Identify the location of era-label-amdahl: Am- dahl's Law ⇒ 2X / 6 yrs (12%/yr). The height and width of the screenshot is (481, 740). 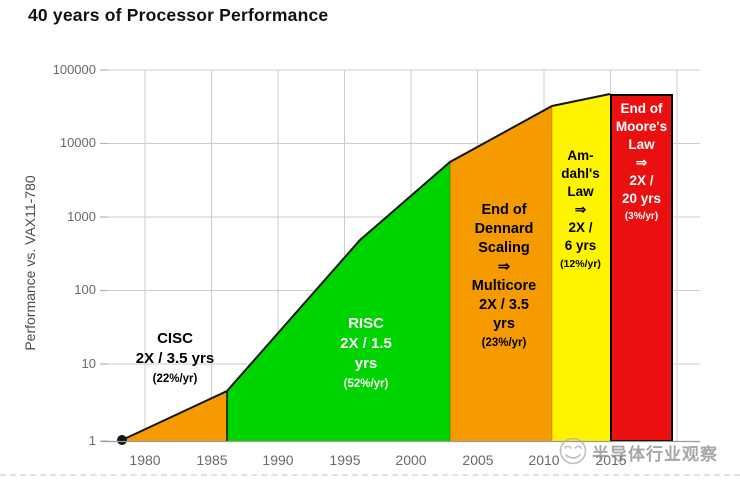
(580, 210).